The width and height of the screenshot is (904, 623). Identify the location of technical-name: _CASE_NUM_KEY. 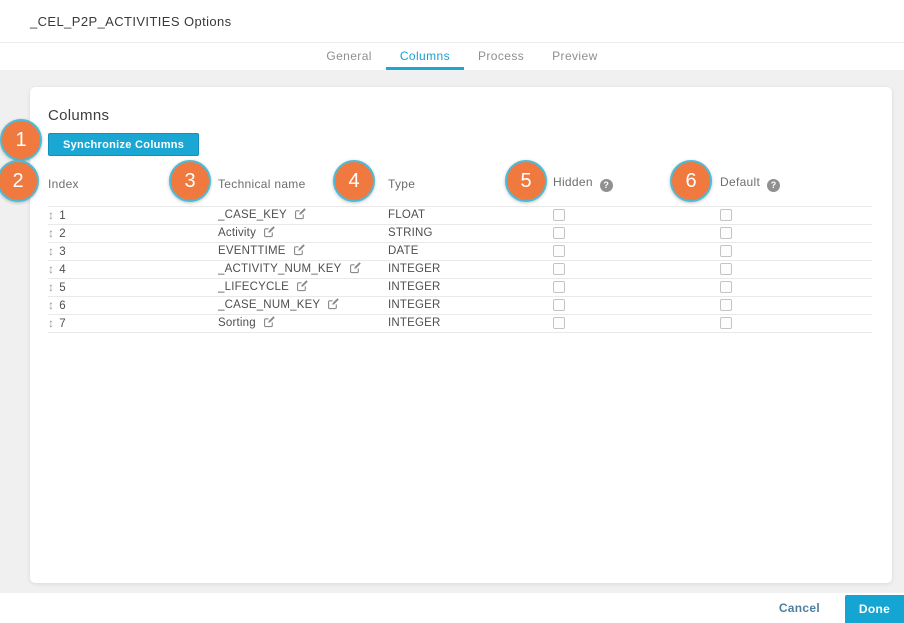
(269, 305).